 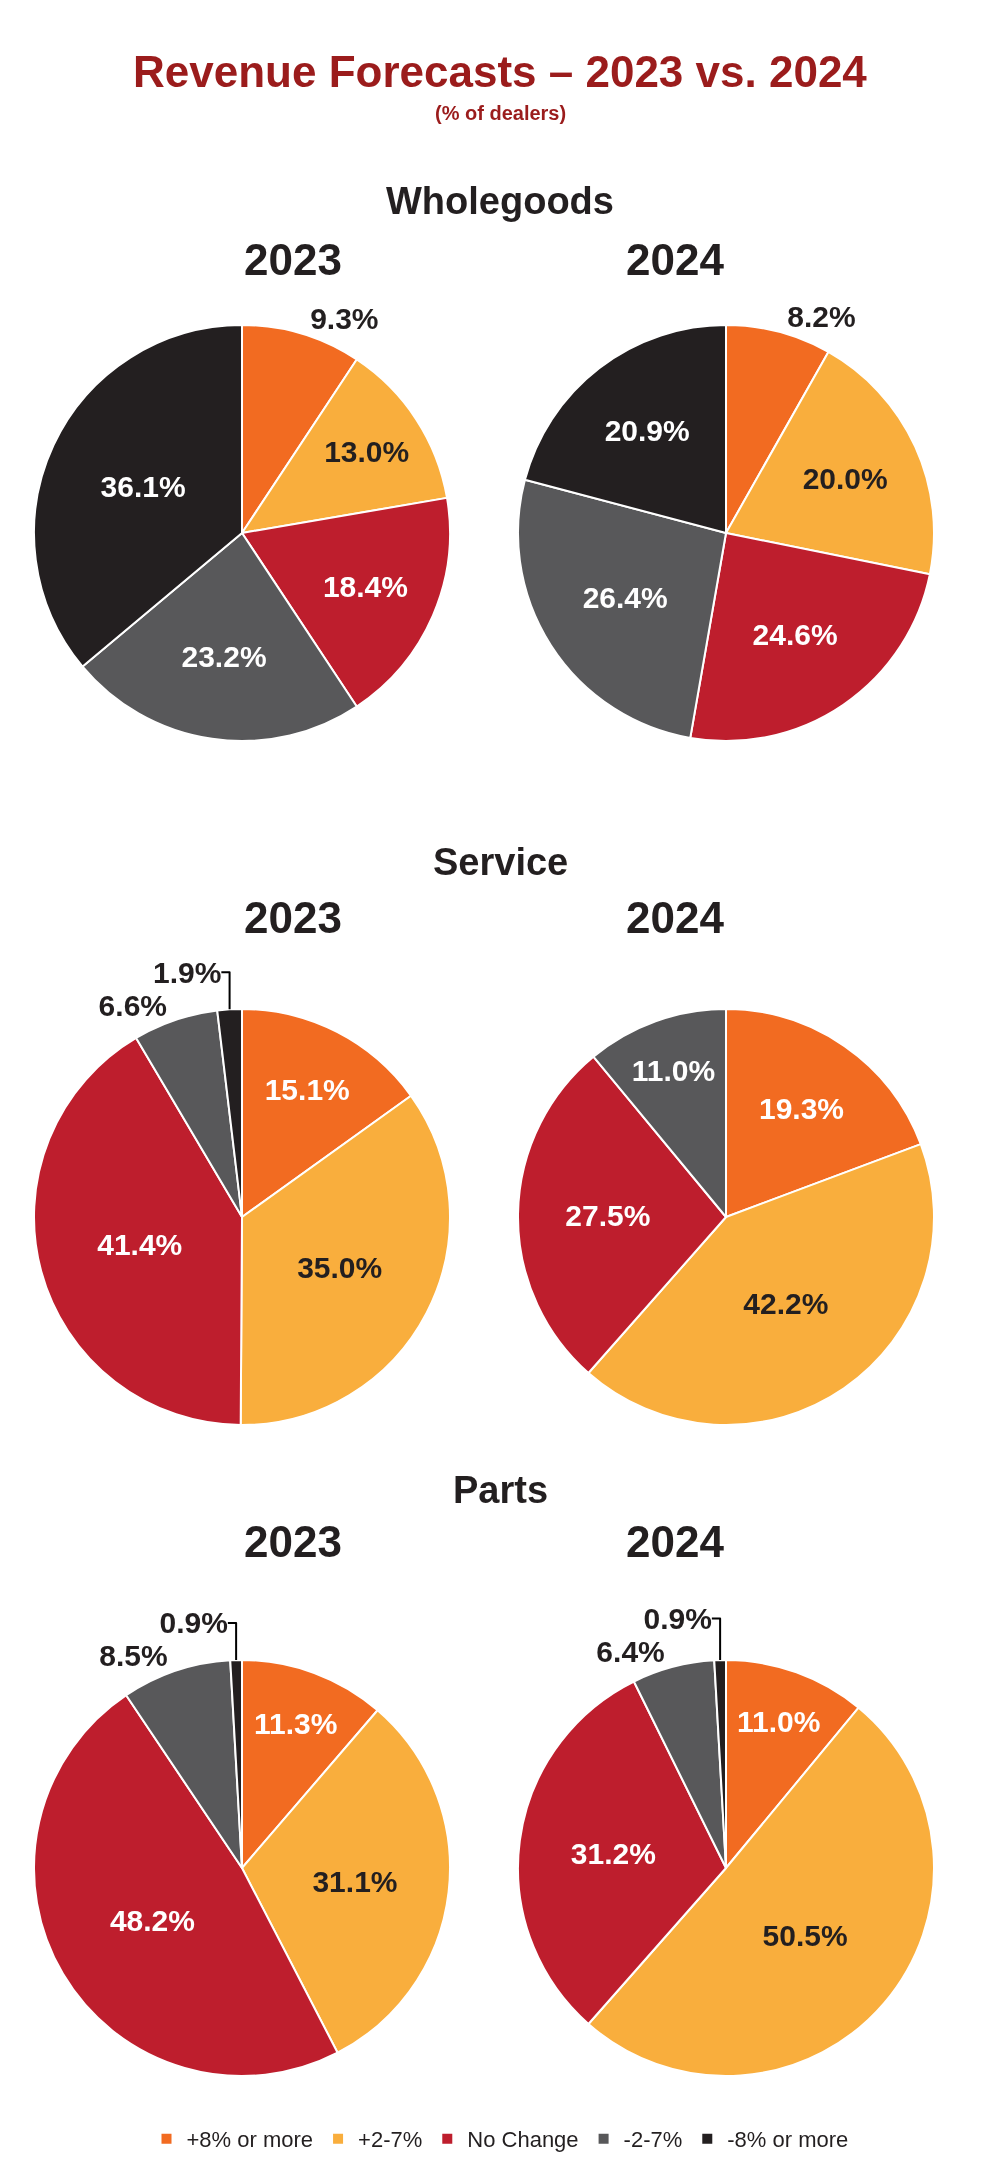 I want to click on data-label: 8.5%, so click(x=133, y=1656).